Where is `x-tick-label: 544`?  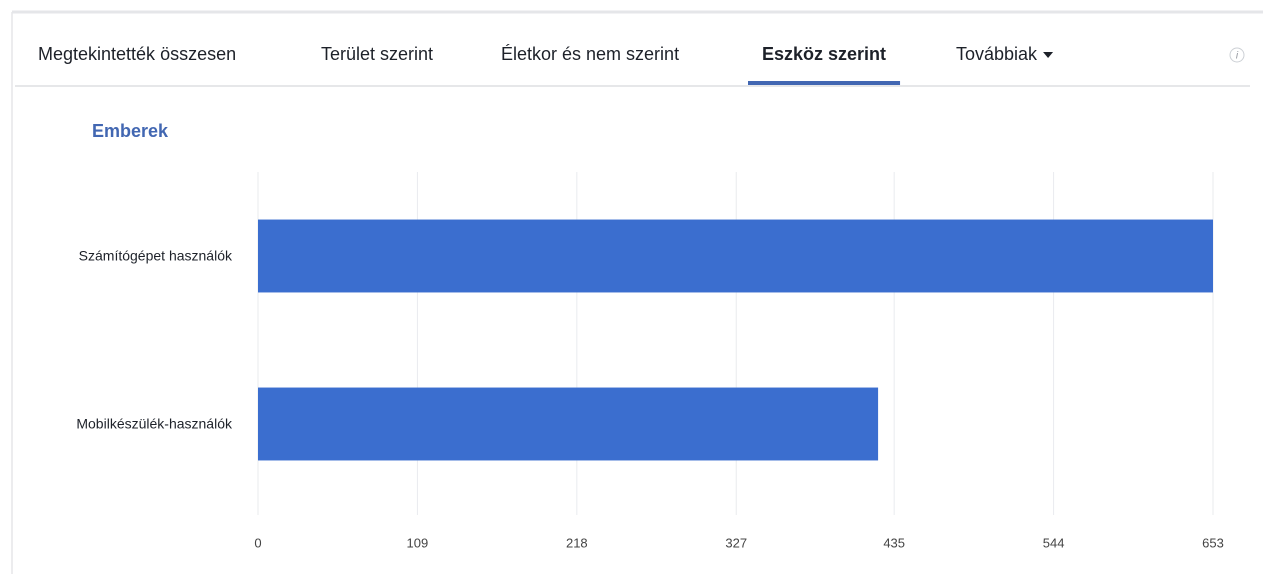
x-tick-label: 544 is located at coordinates (1054, 542).